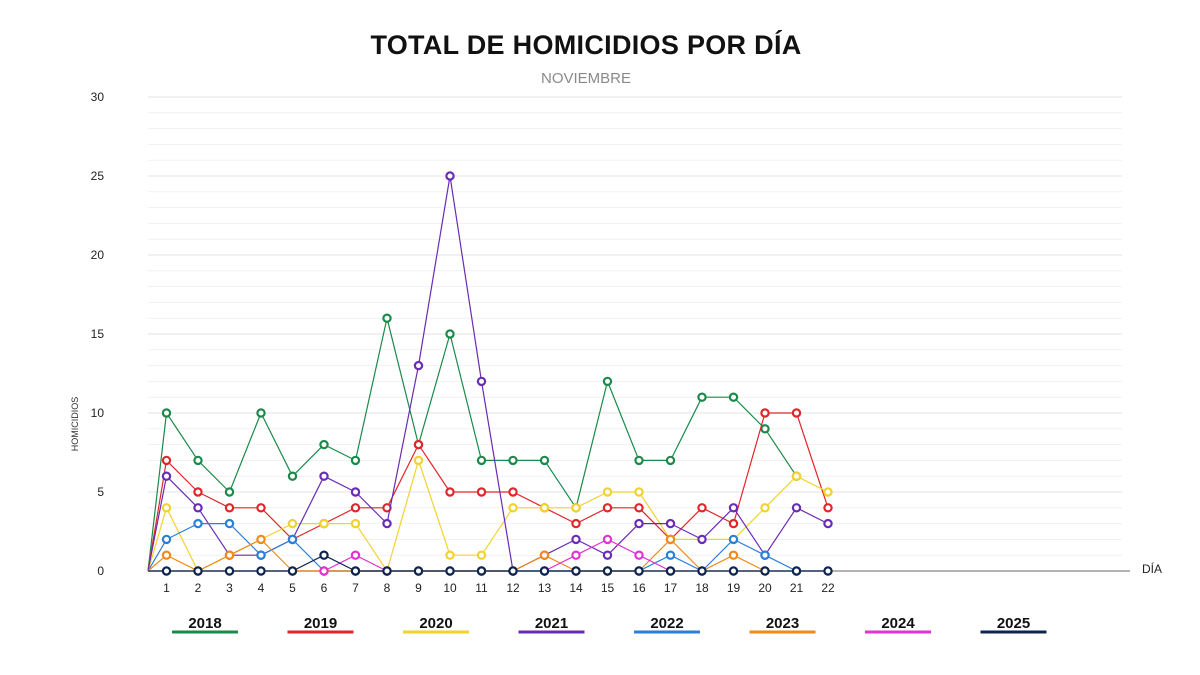  What do you see at coordinates (418, 588) in the screenshot?
I see `x-tick-label: 9` at bounding box center [418, 588].